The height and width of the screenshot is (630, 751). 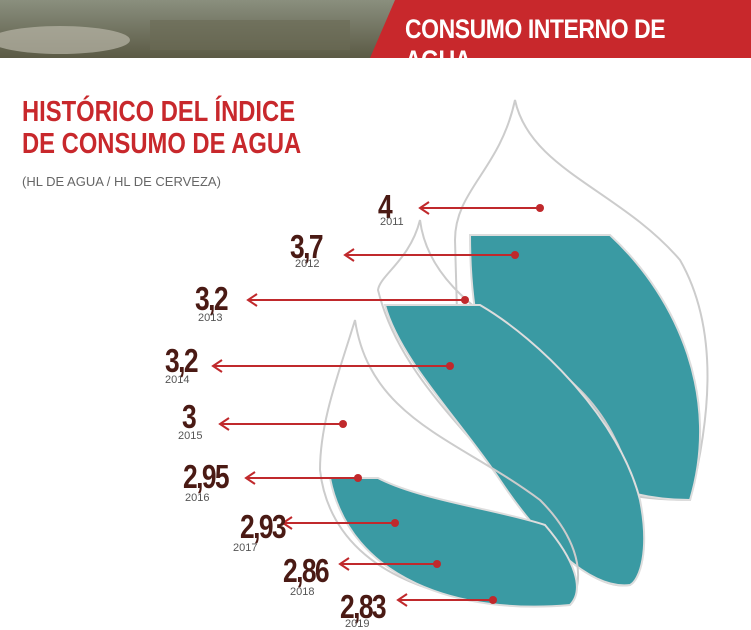 I want to click on year-label: 2018, so click(x=302, y=592).